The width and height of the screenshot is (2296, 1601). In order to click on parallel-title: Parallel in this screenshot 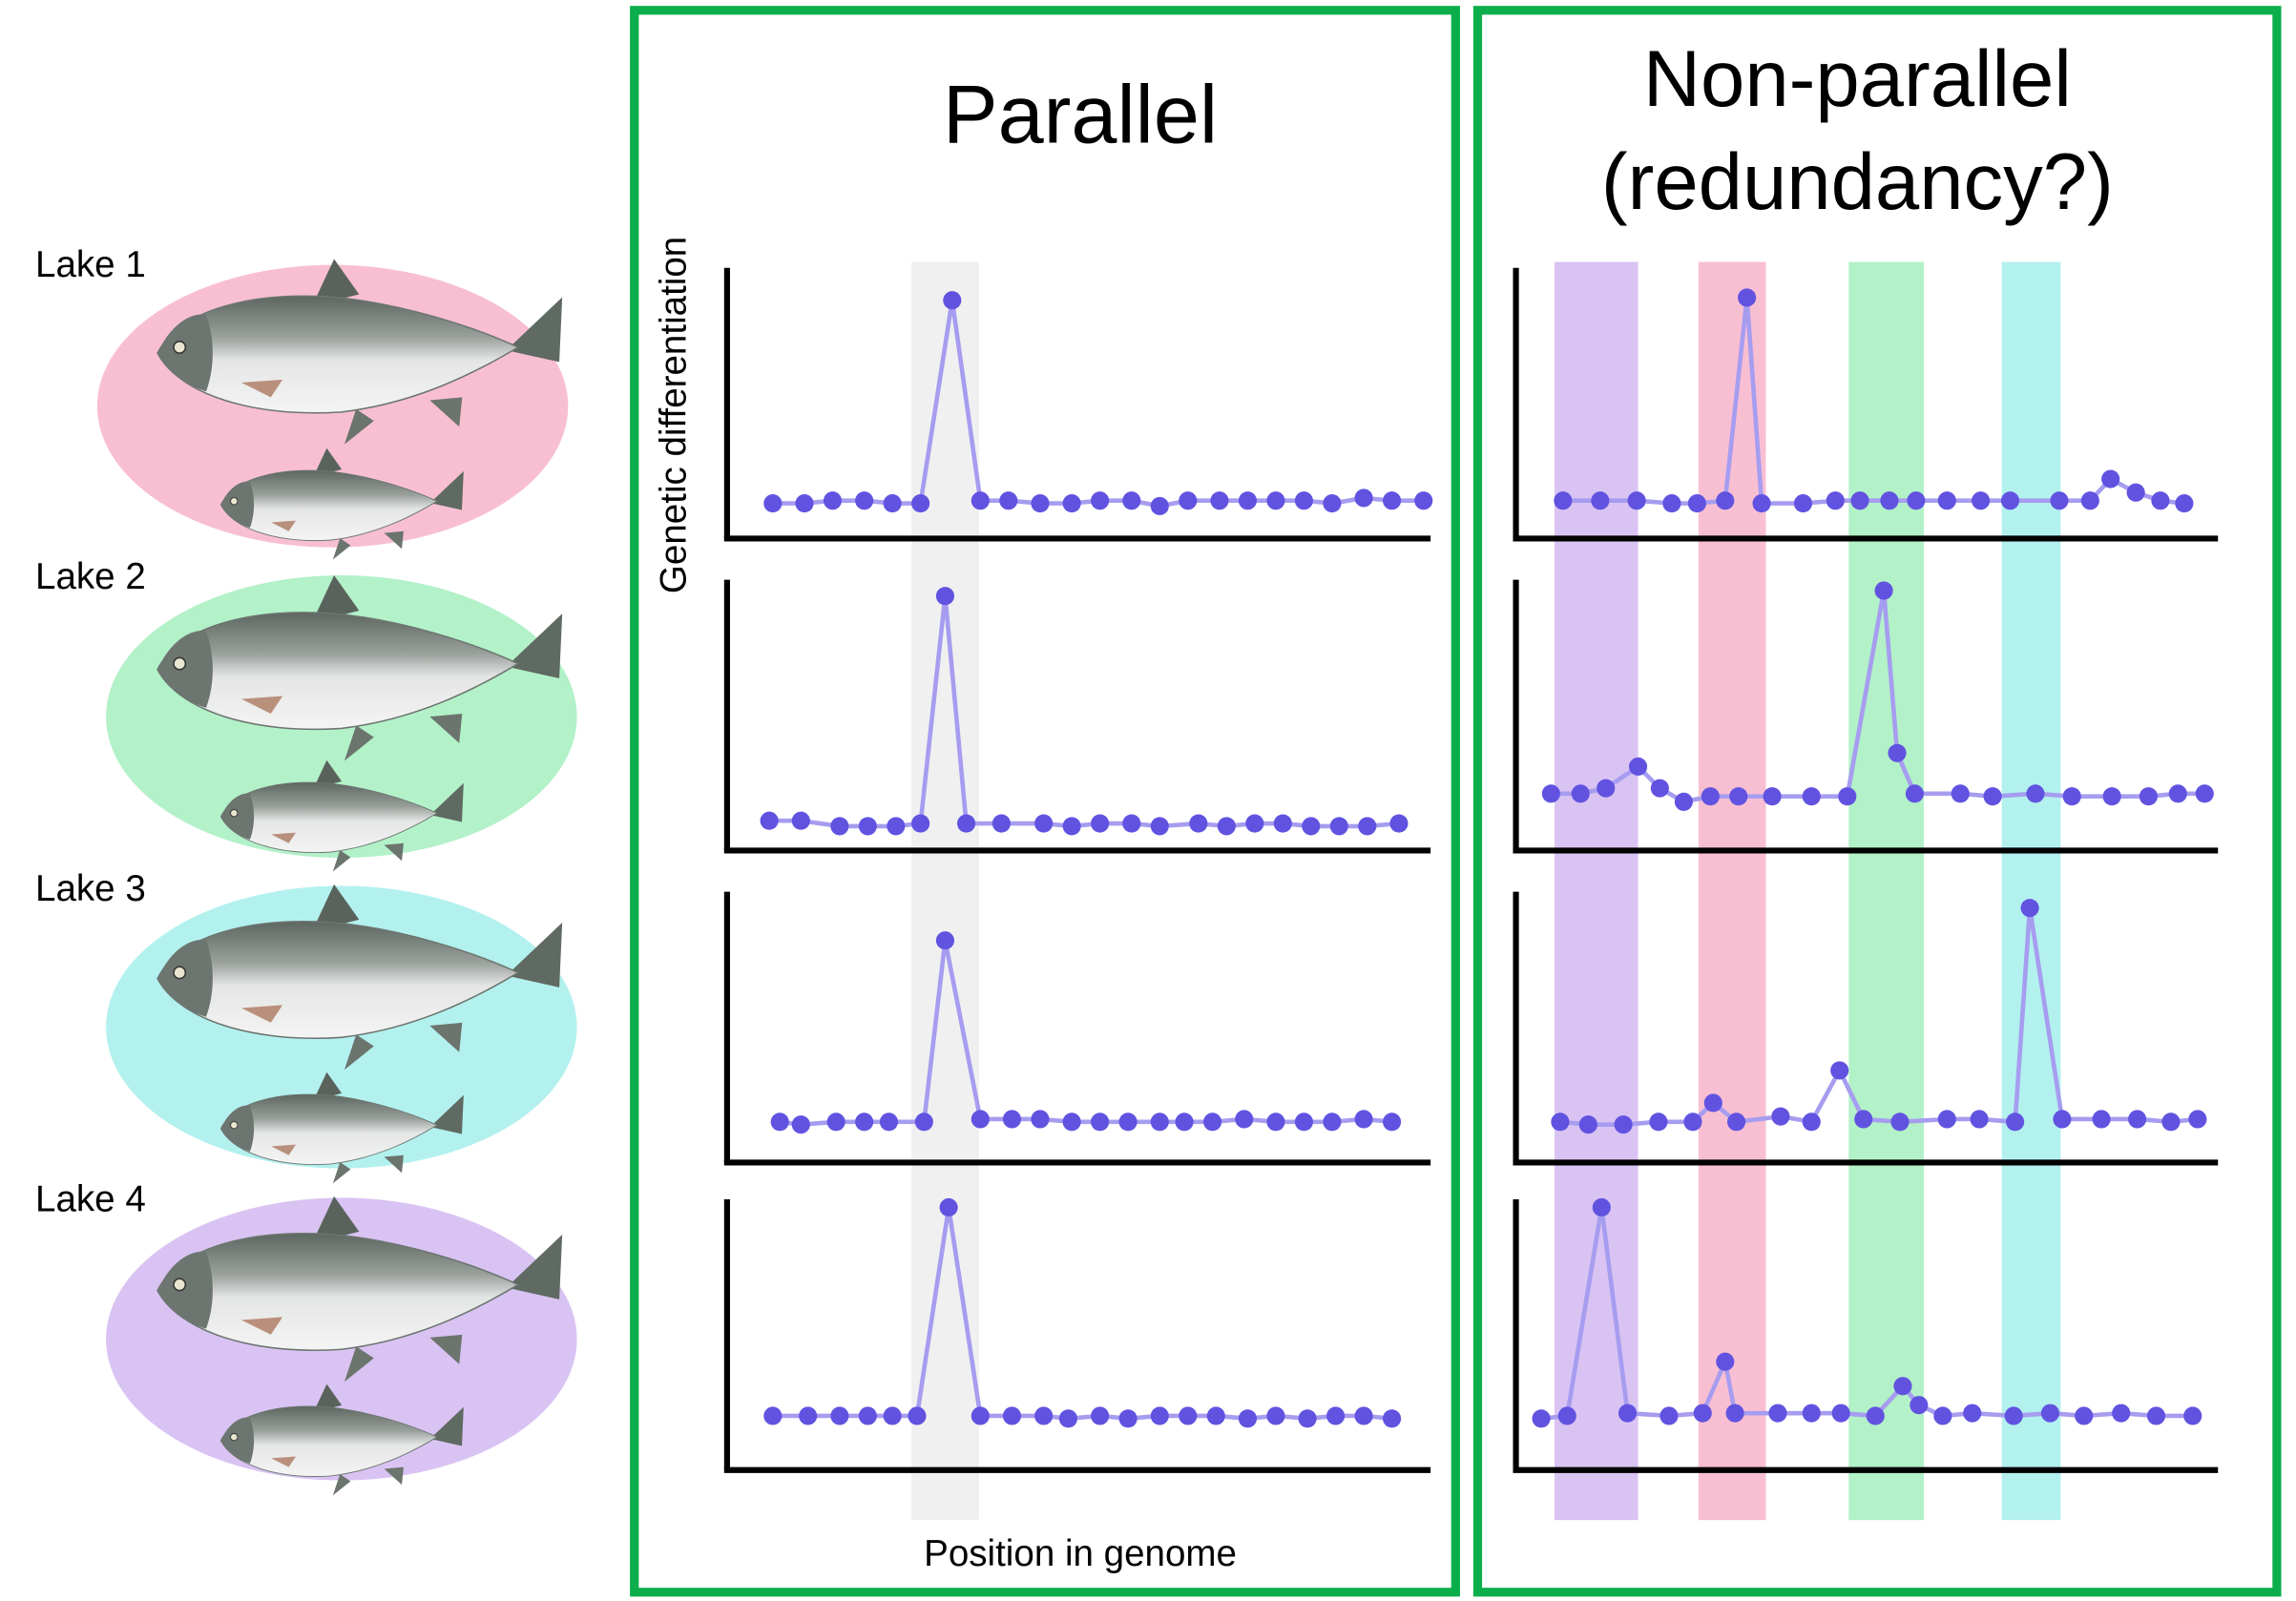, I will do `click(1081, 115)`.